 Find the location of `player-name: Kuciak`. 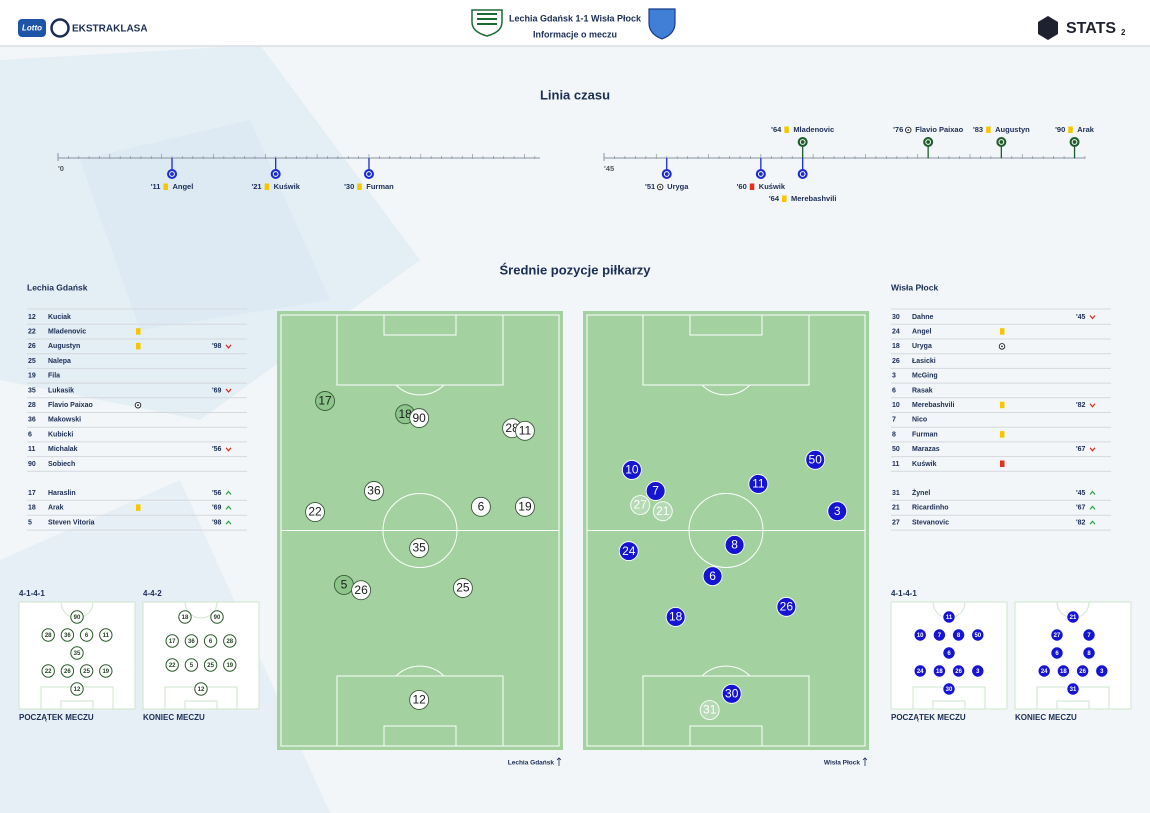

player-name: Kuciak is located at coordinates (59, 317).